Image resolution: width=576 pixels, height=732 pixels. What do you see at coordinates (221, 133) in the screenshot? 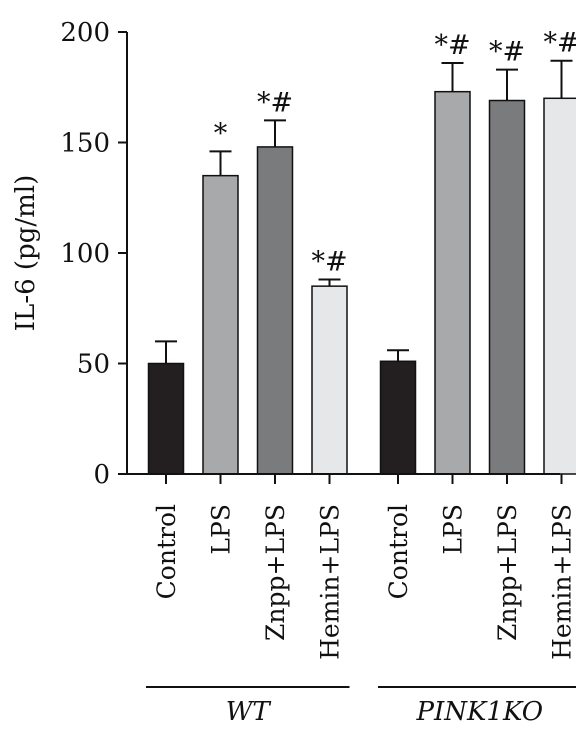
I see `significance-label: *` at bounding box center [221, 133].